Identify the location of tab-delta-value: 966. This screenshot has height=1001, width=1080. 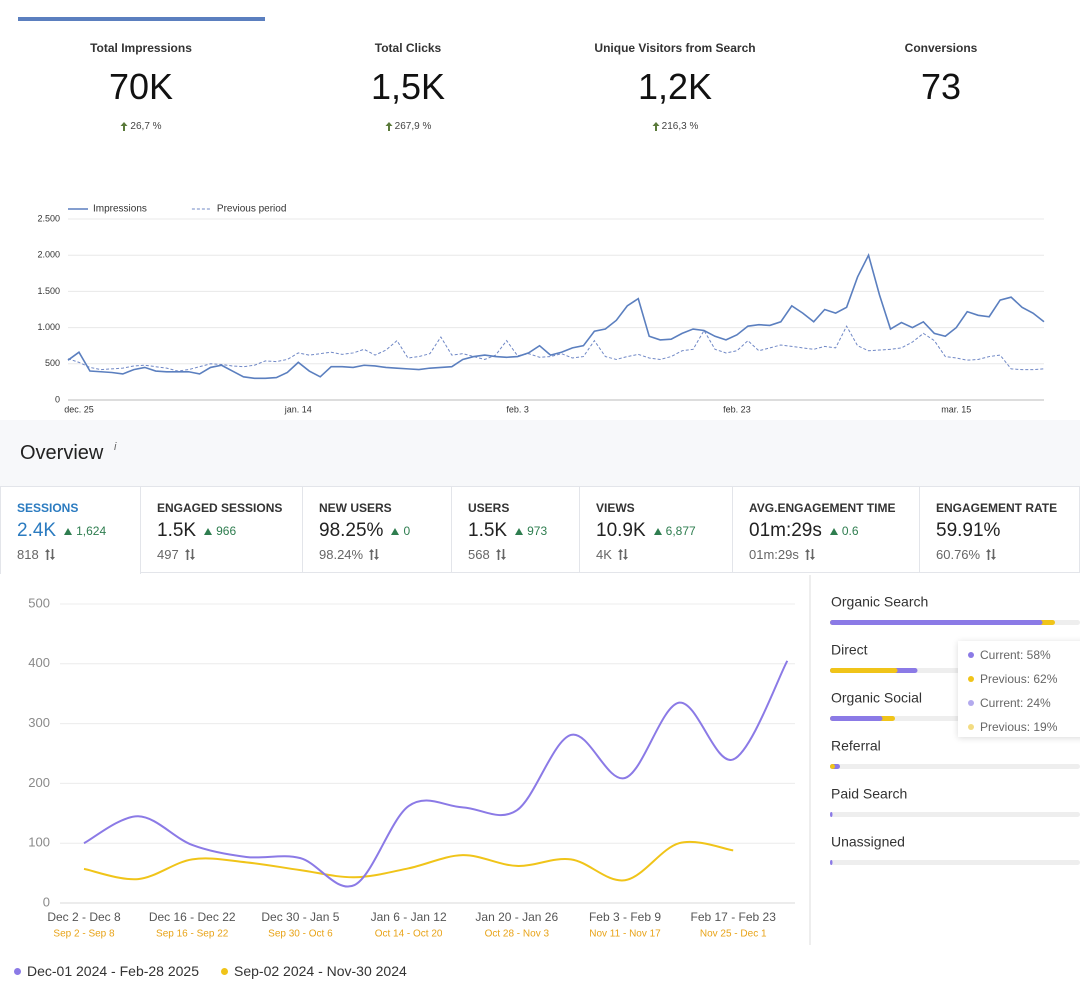
(226, 531).